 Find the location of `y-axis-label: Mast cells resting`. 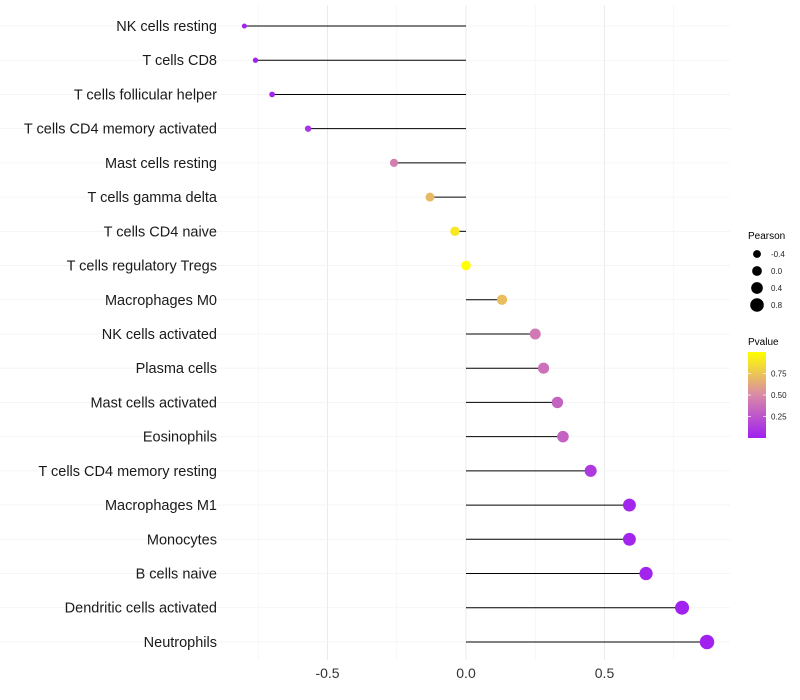

y-axis-label: Mast cells resting is located at coordinates (161, 164).